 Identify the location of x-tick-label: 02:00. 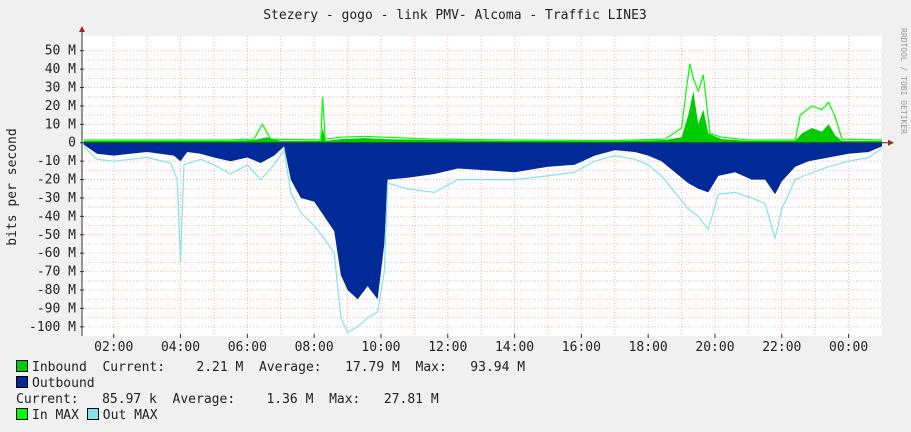
(113, 347).